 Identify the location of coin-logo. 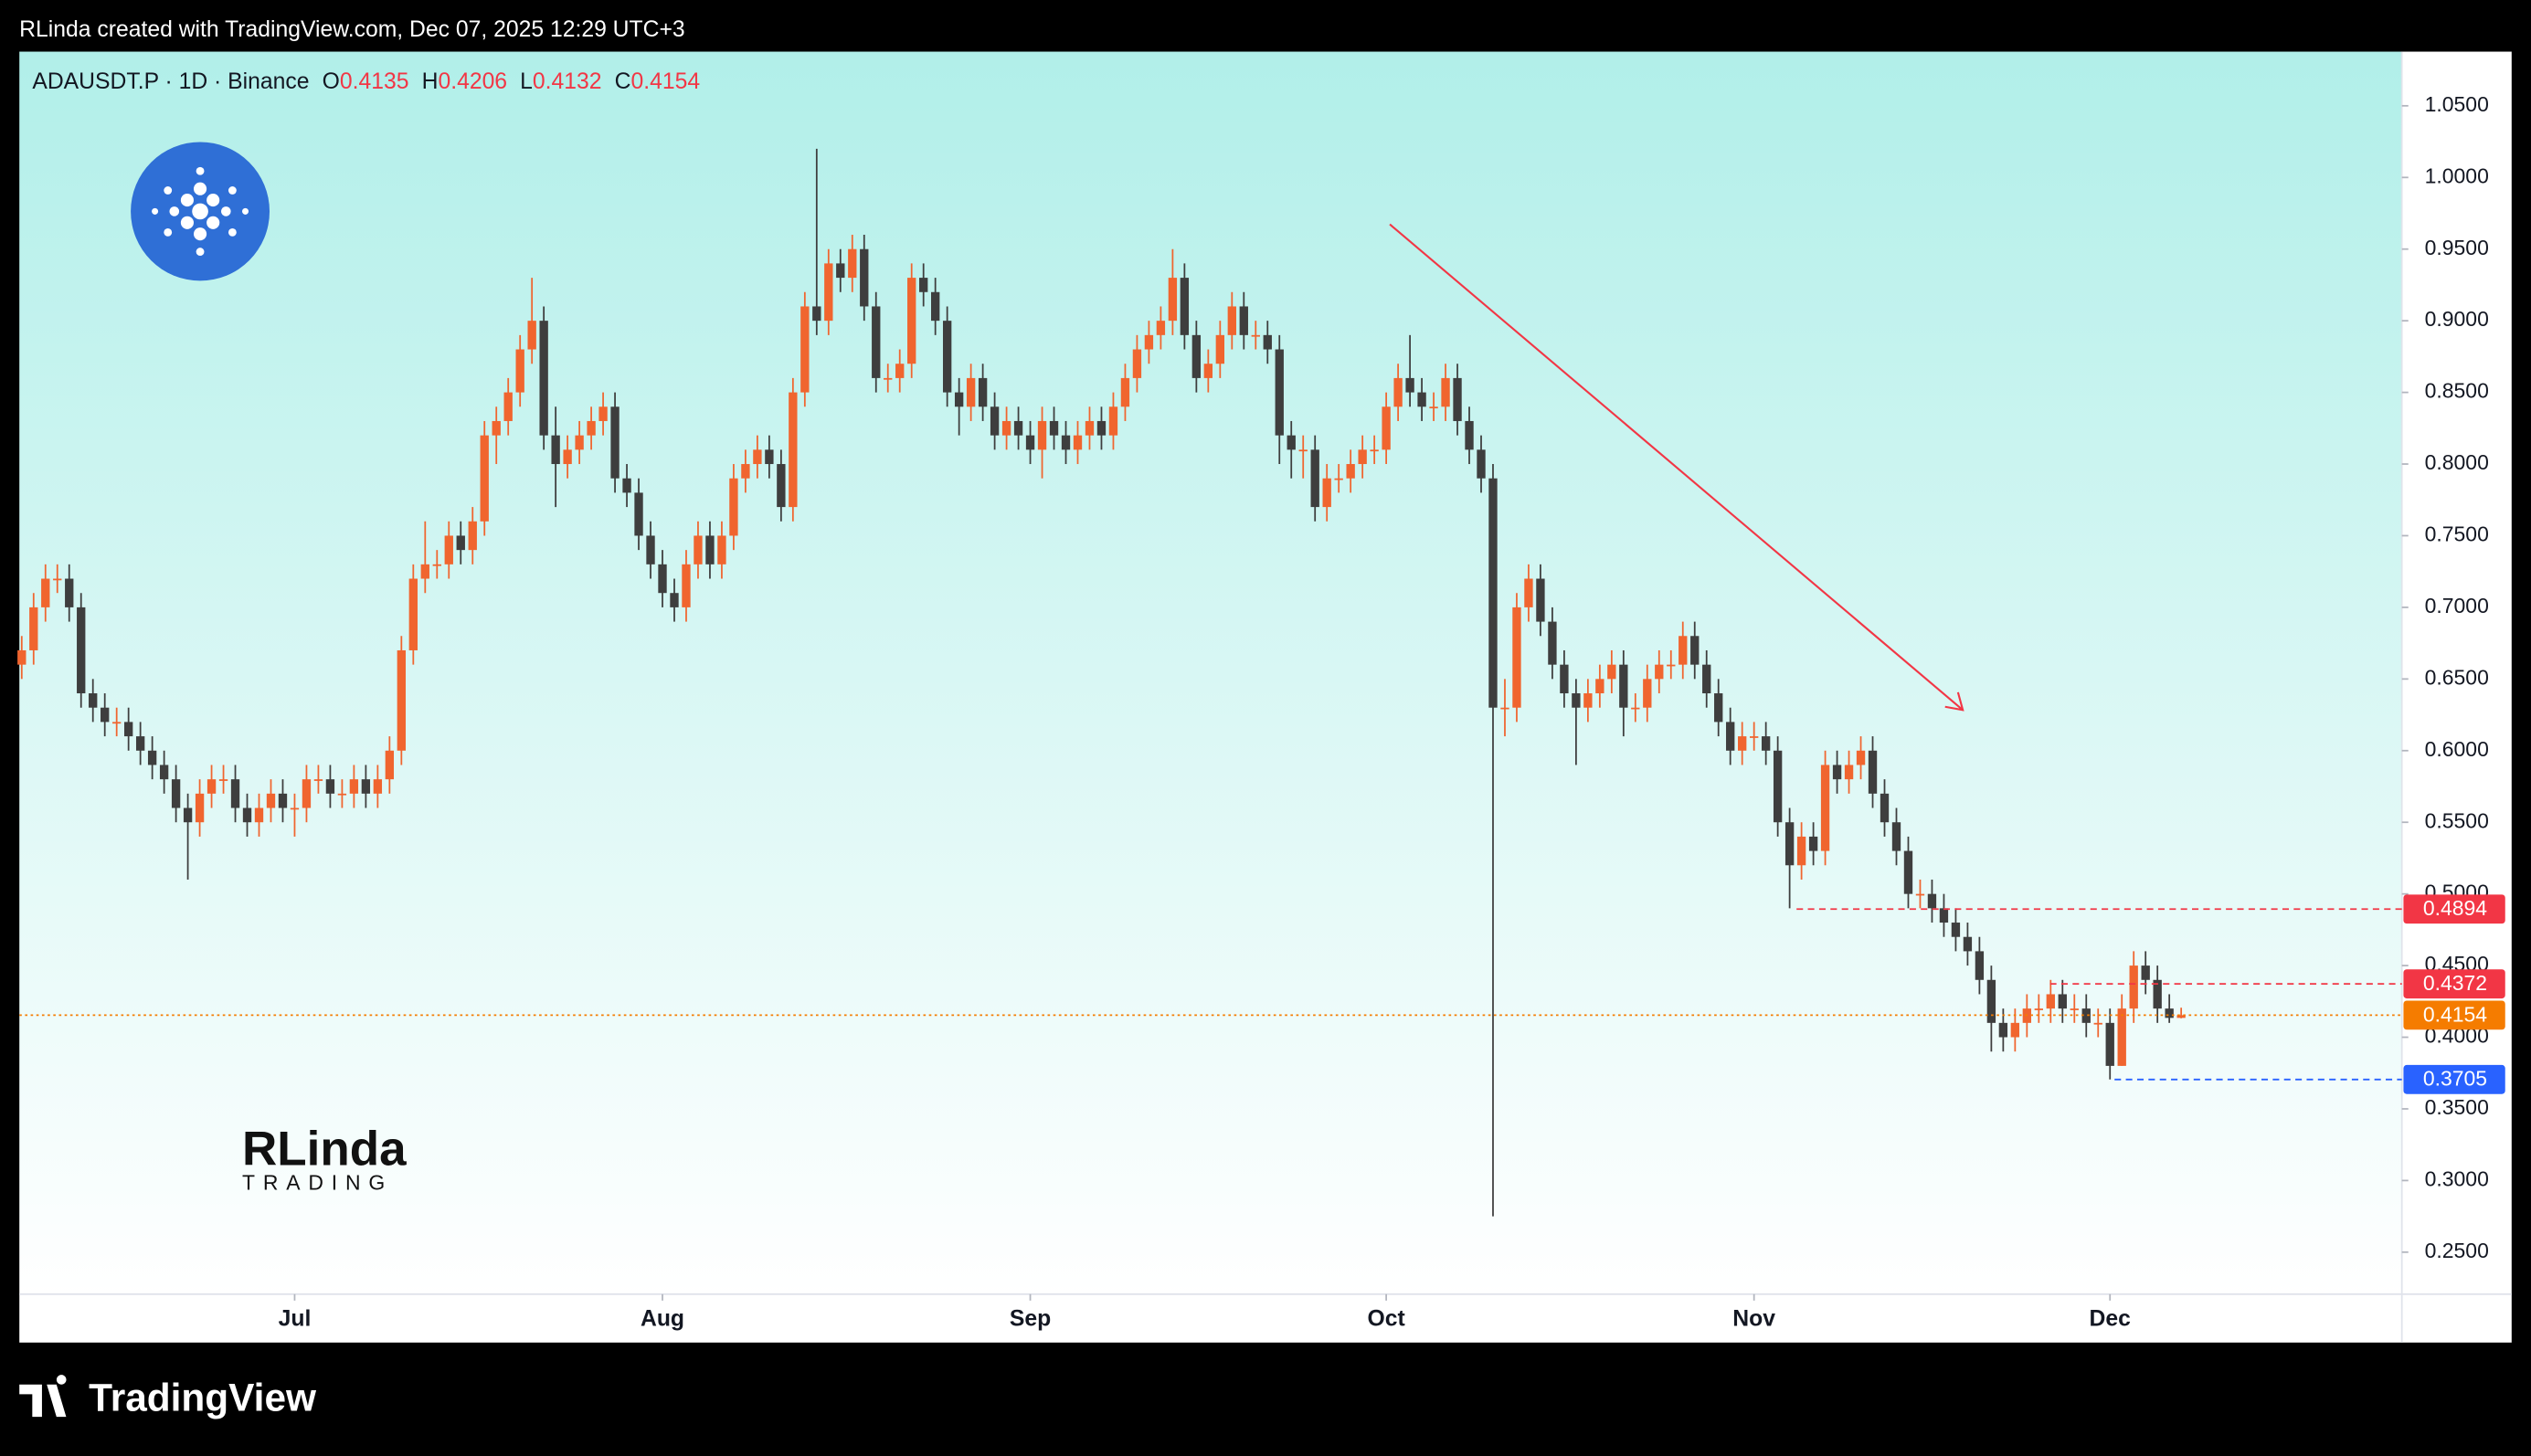
(200, 212).